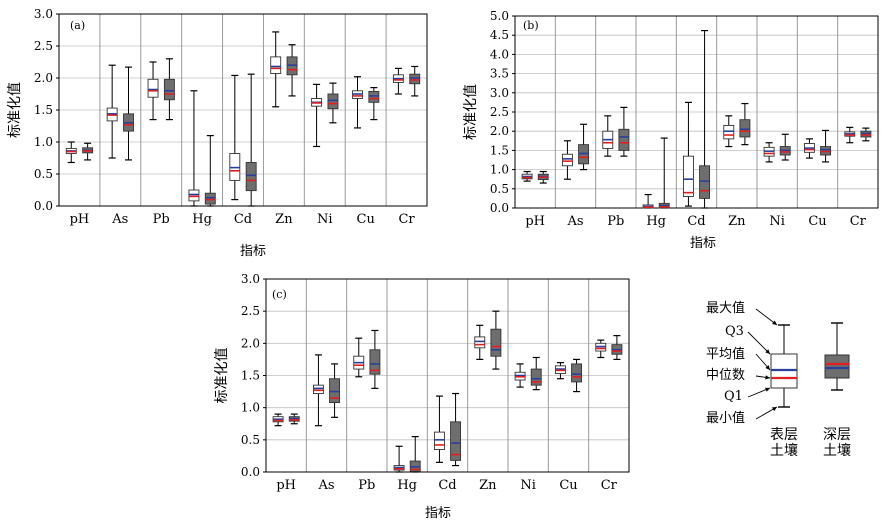 This screenshot has width=881, height=529. Describe the element at coordinates (15, 110) in the screenshot. I see `panel-a-ylabel: 标准化值` at that location.